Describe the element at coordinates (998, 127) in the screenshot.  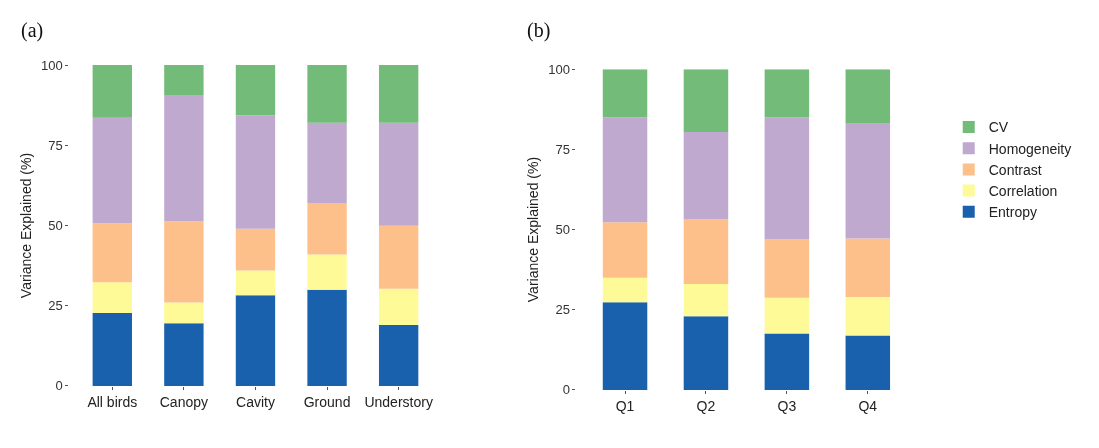
I see `legend-label: CV` at that location.